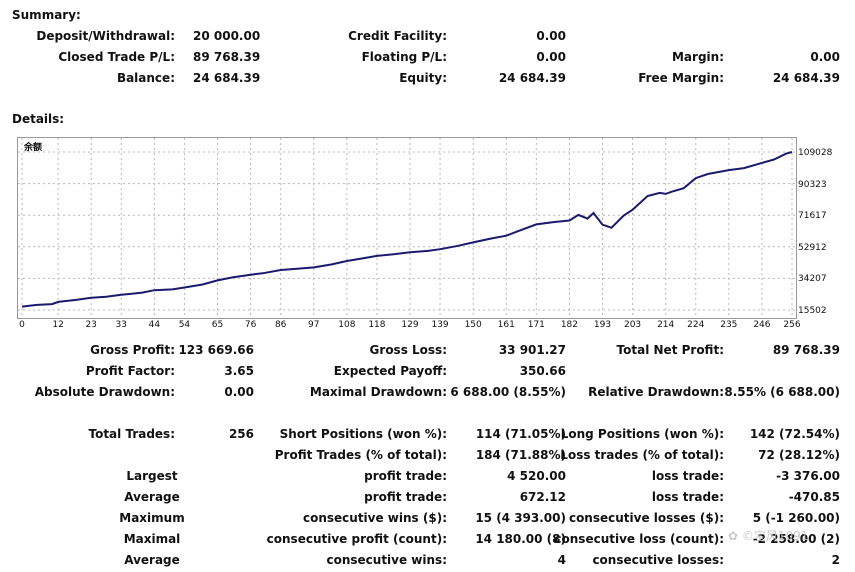 This screenshot has height=572, width=855. Describe the element at coordinates (46, 15) in the screenshot. I see `summary-title: Summary:` at that location.